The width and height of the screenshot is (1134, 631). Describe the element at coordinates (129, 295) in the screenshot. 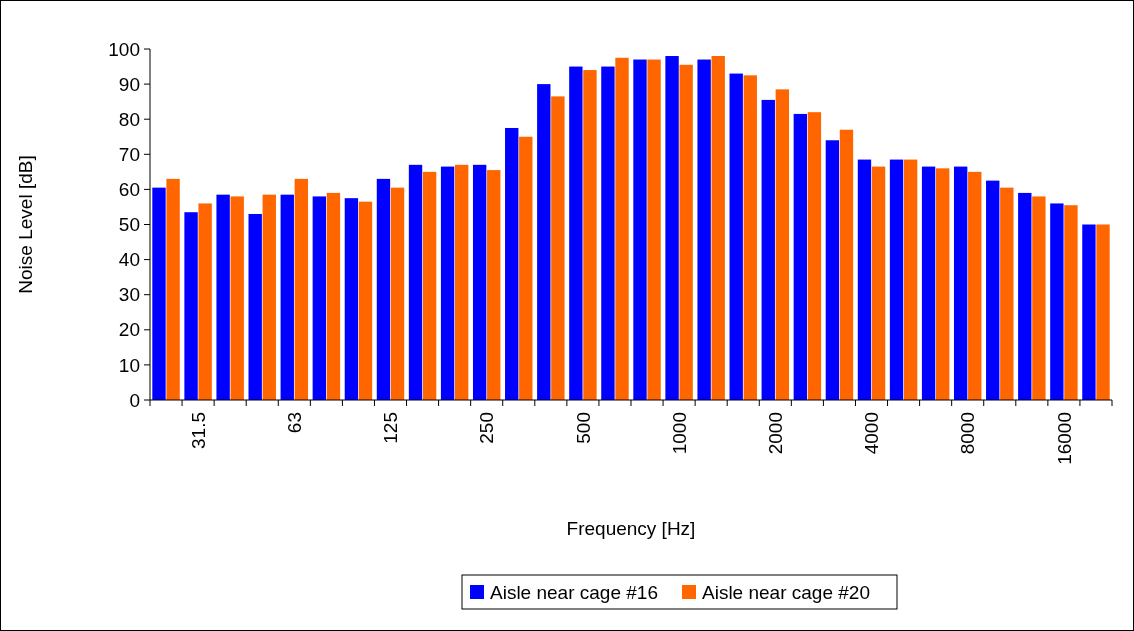

I see `y-tick-label: 30` at that location.